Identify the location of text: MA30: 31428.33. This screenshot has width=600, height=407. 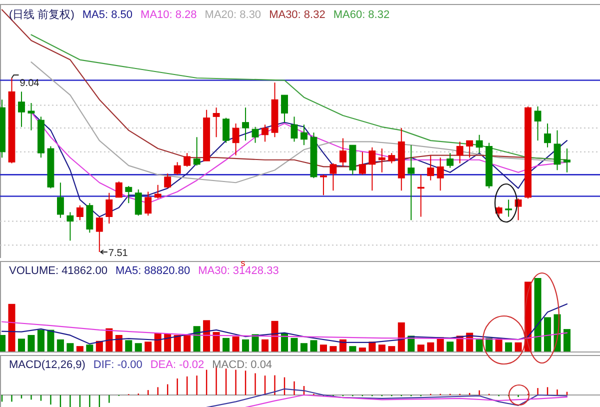
(238, 271).